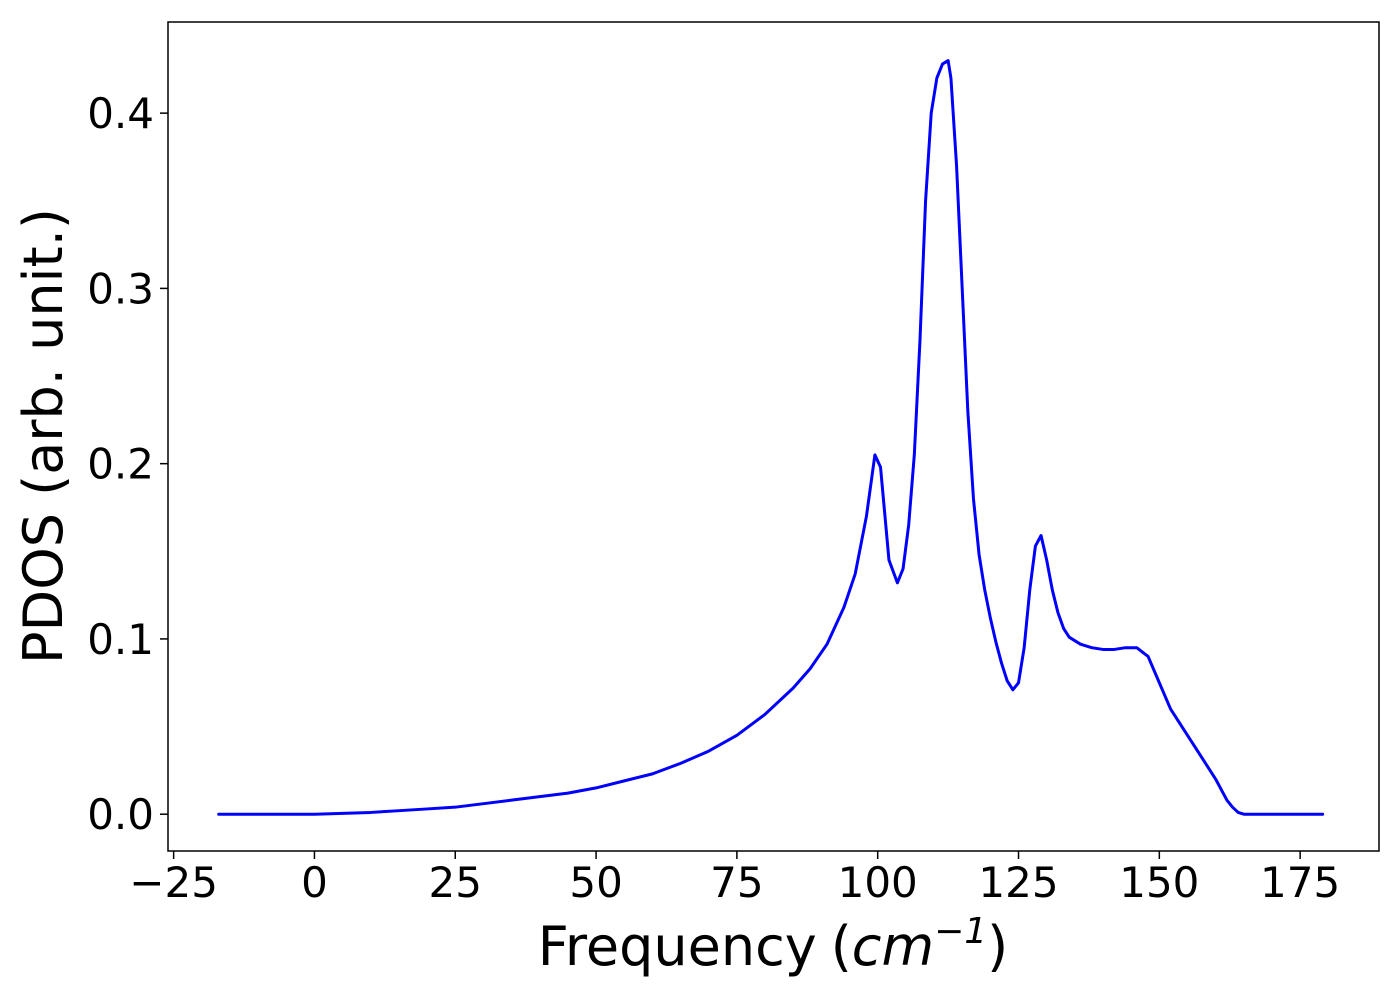 This screenshot has width=1400, height=1000. I want to click on x-tick-label: 125, so click(1018, 882).